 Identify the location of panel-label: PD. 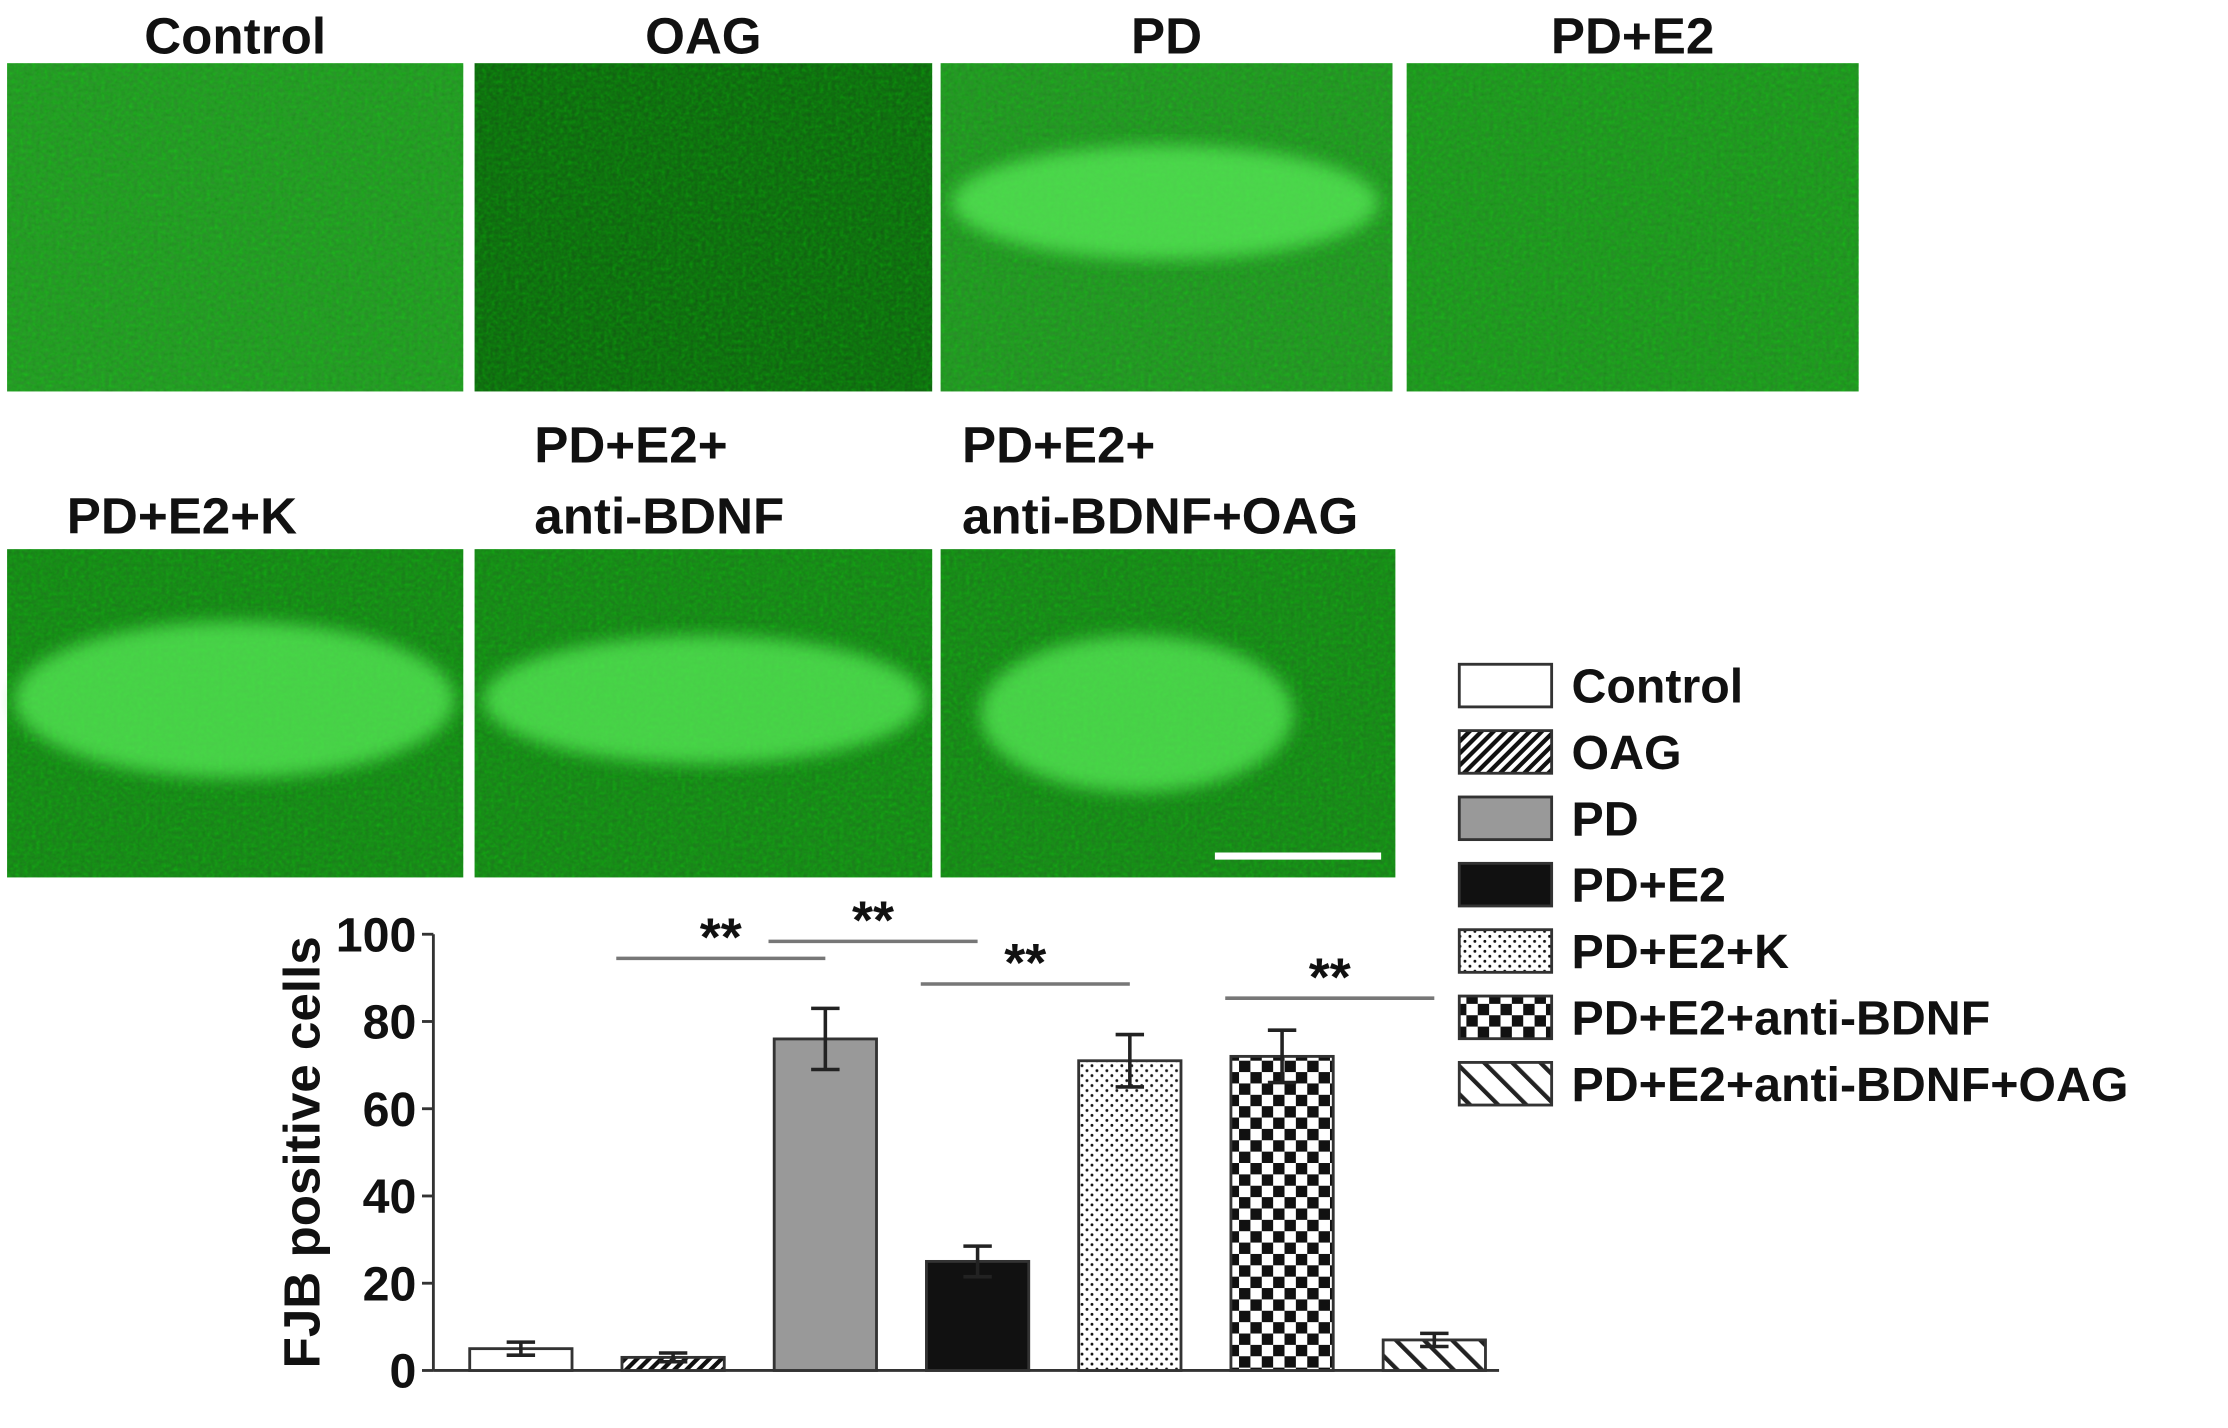
(1166, 35).